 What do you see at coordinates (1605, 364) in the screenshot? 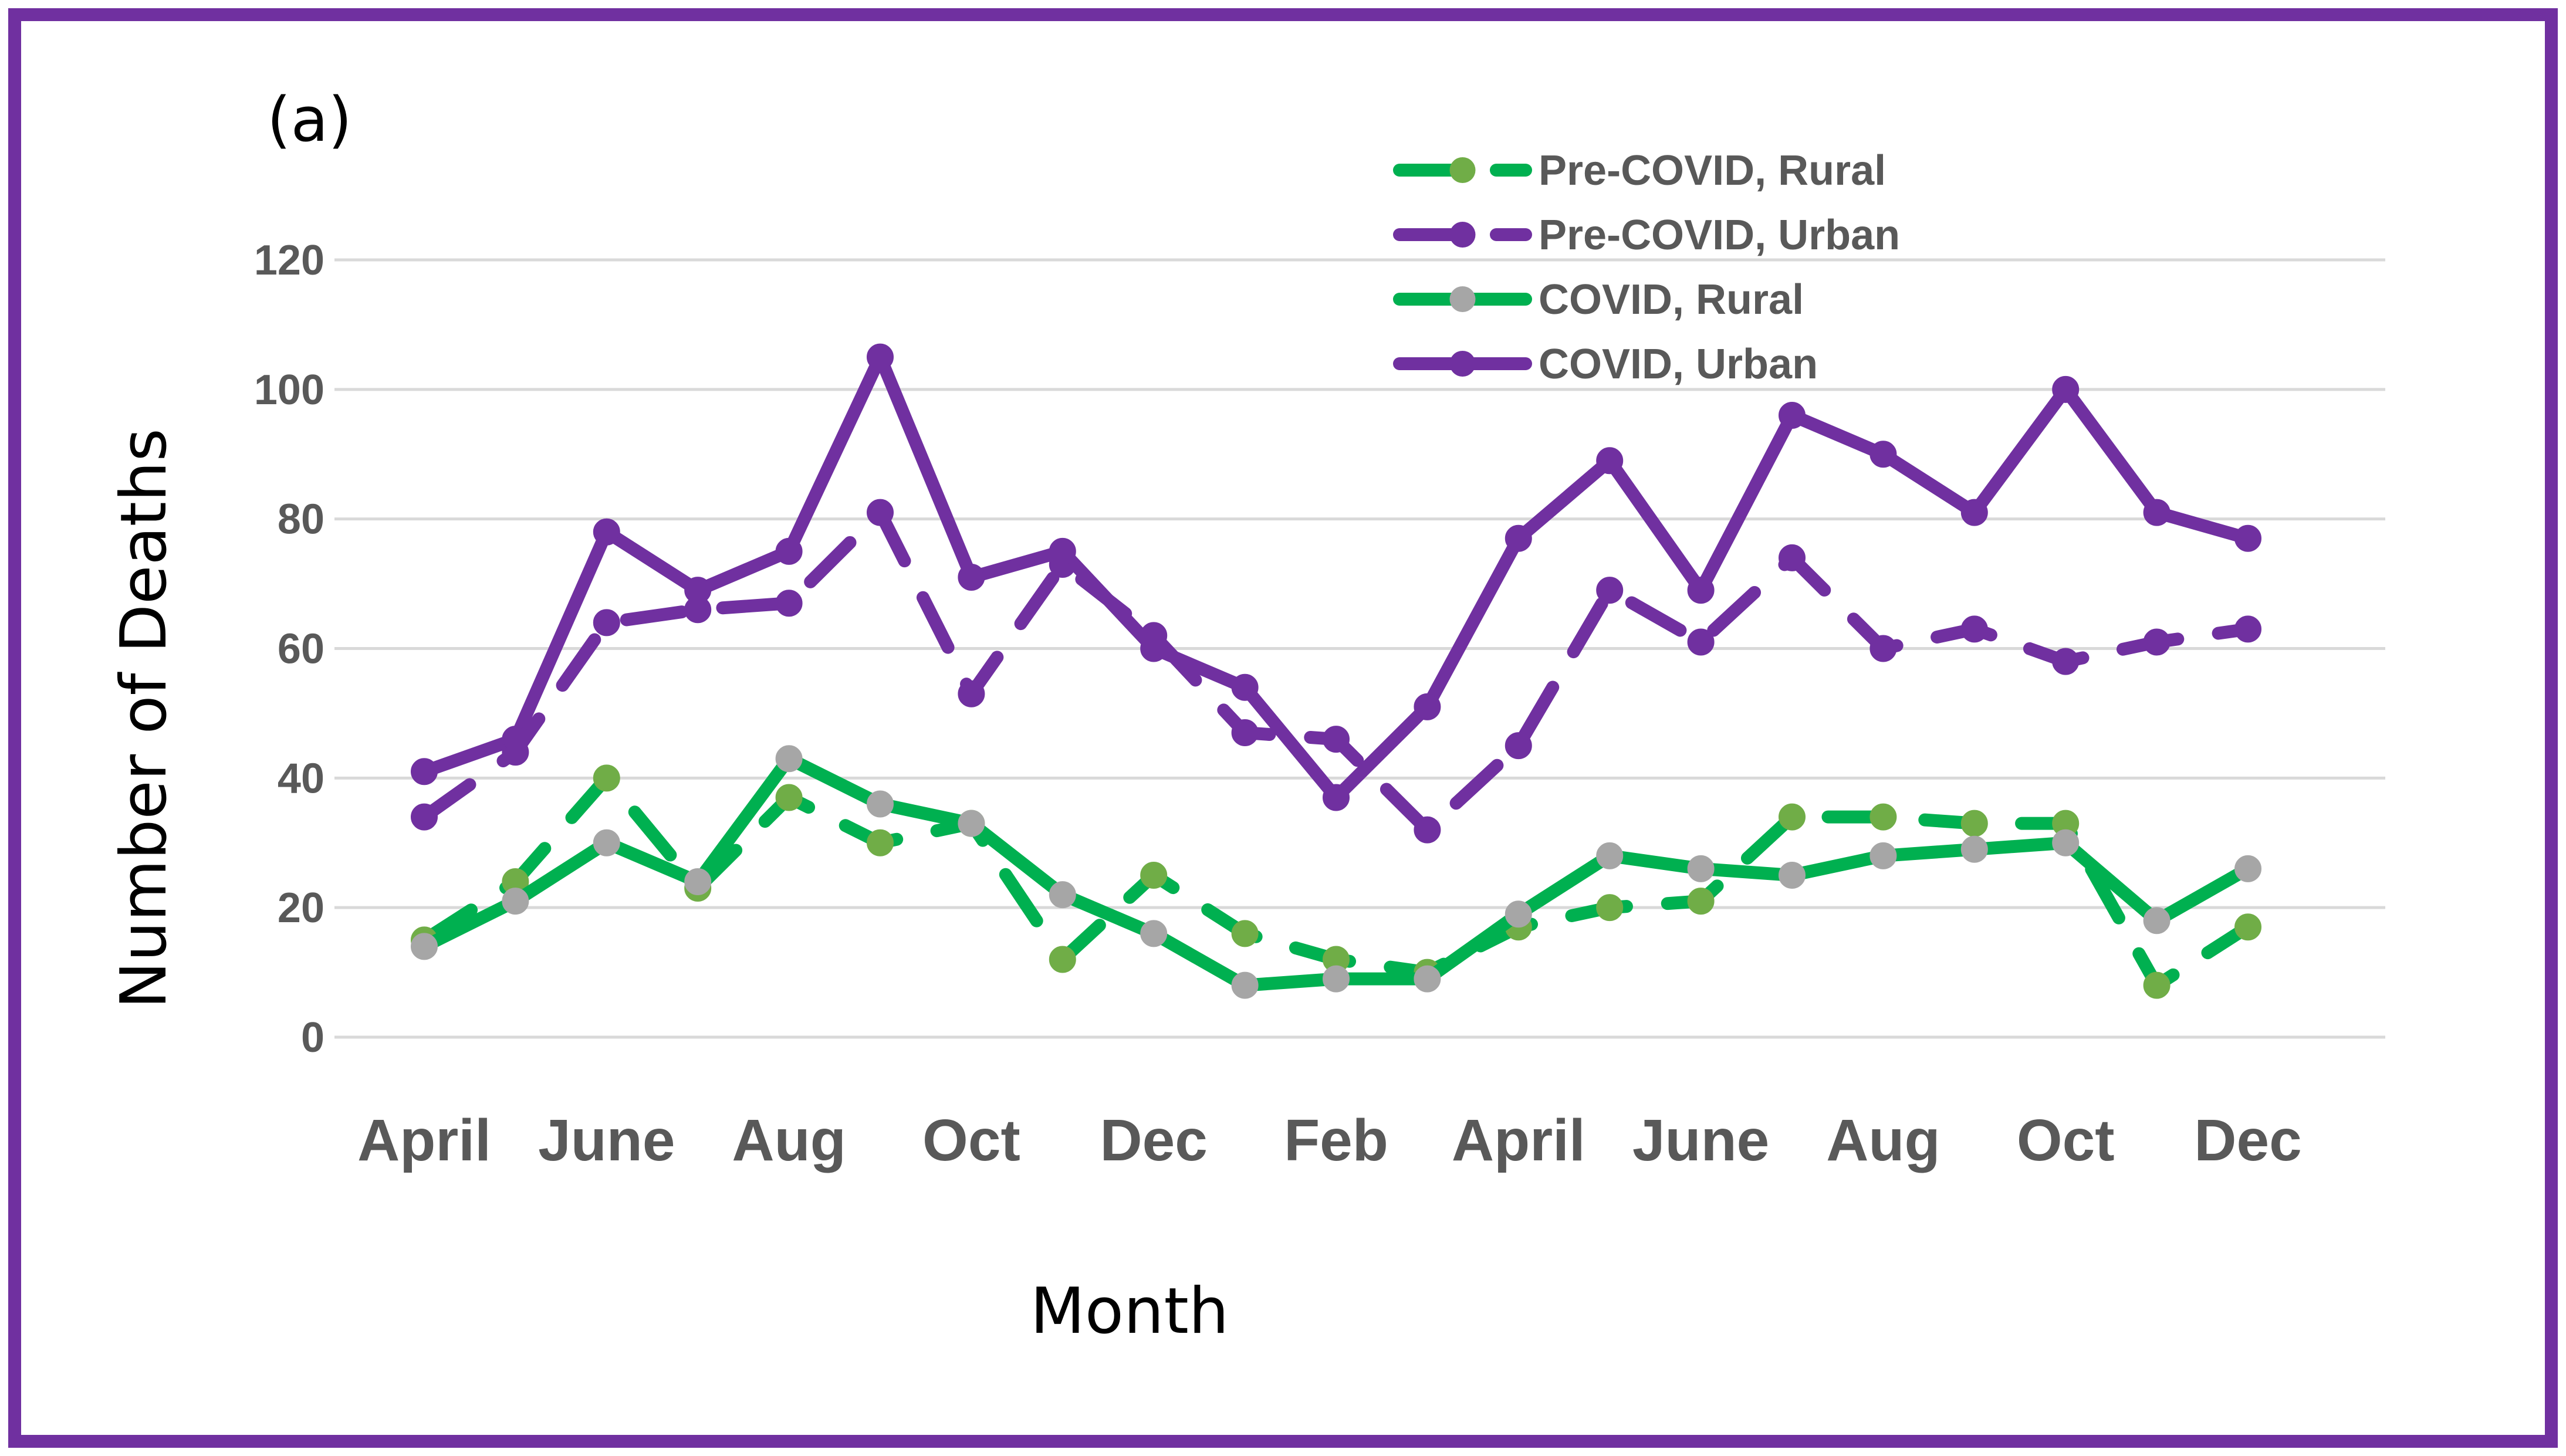
I see `legend-item: COVID, Urban` at bounding box center [1605, 364].